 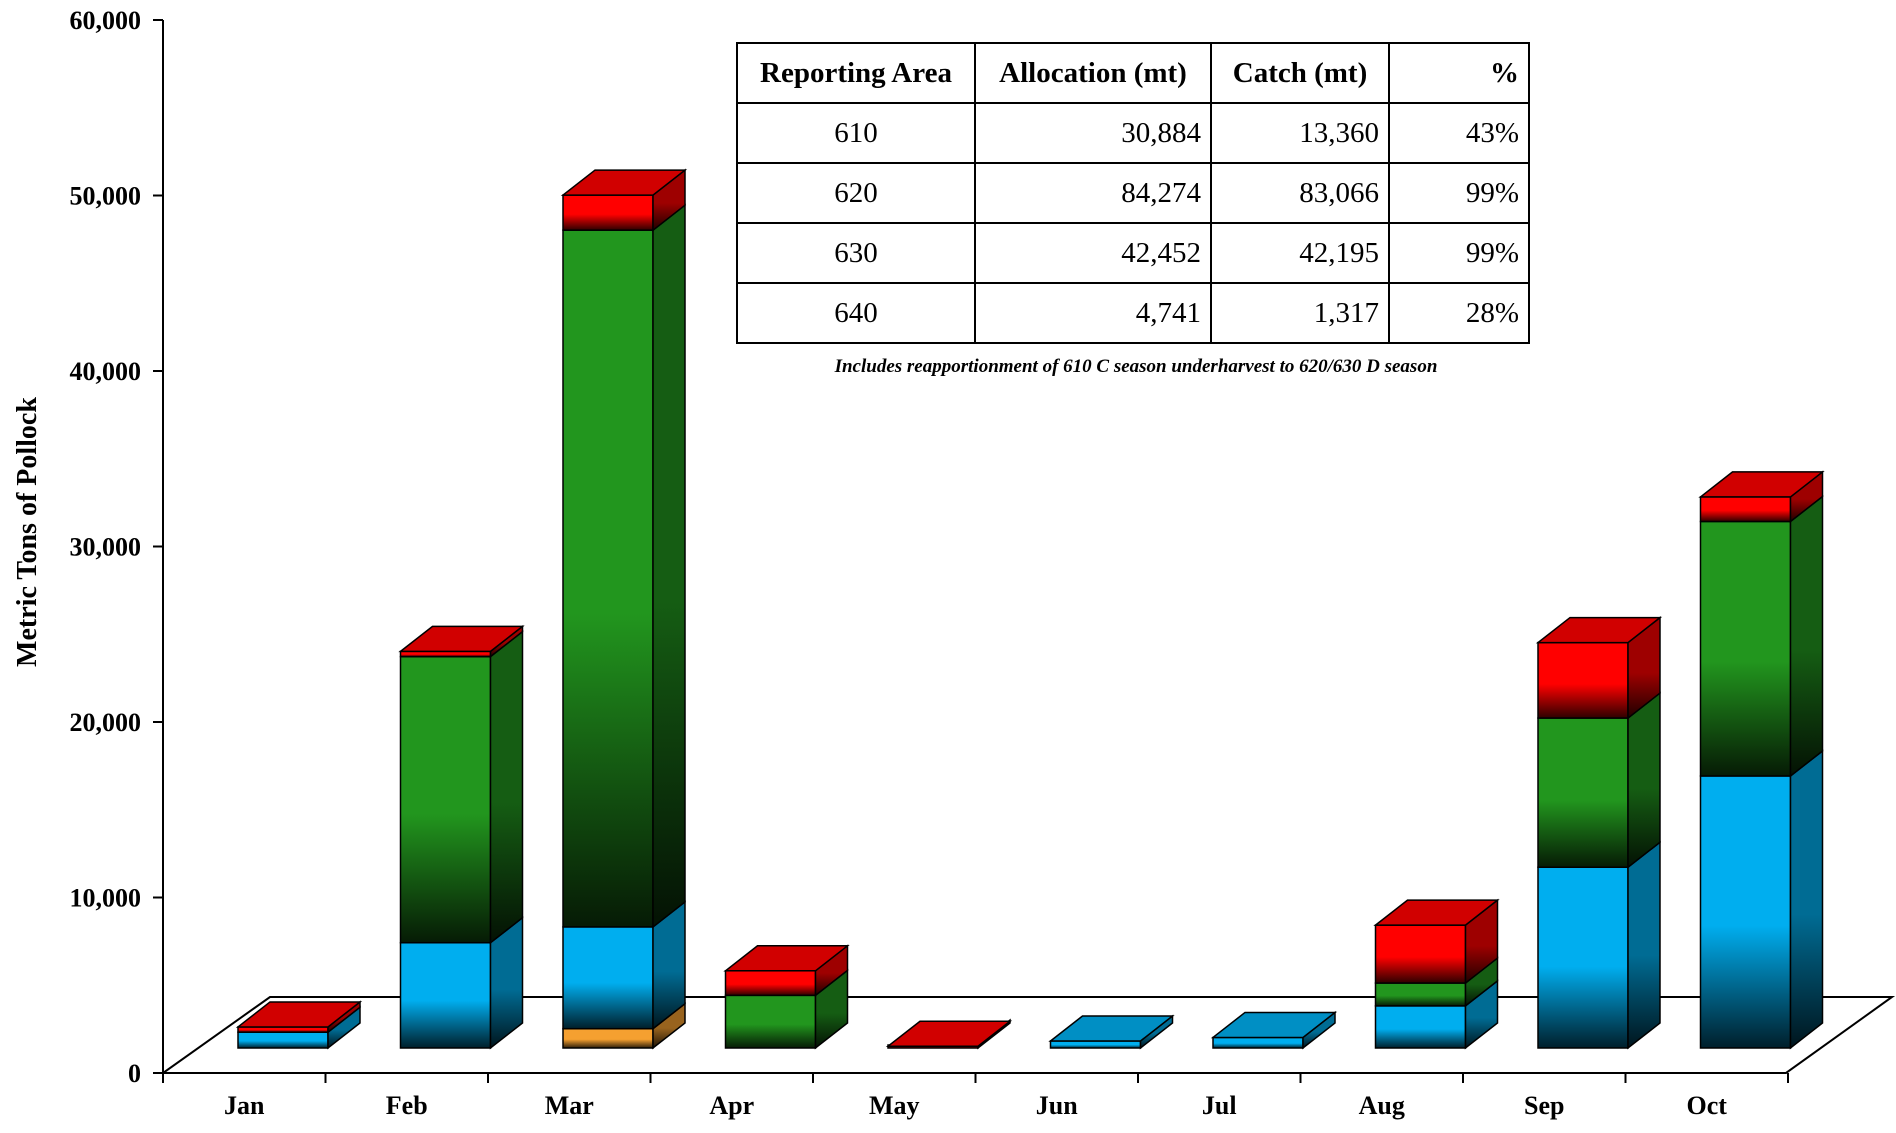 I want to click on cell-catch: 1,317, so click(x=1300, y=313).